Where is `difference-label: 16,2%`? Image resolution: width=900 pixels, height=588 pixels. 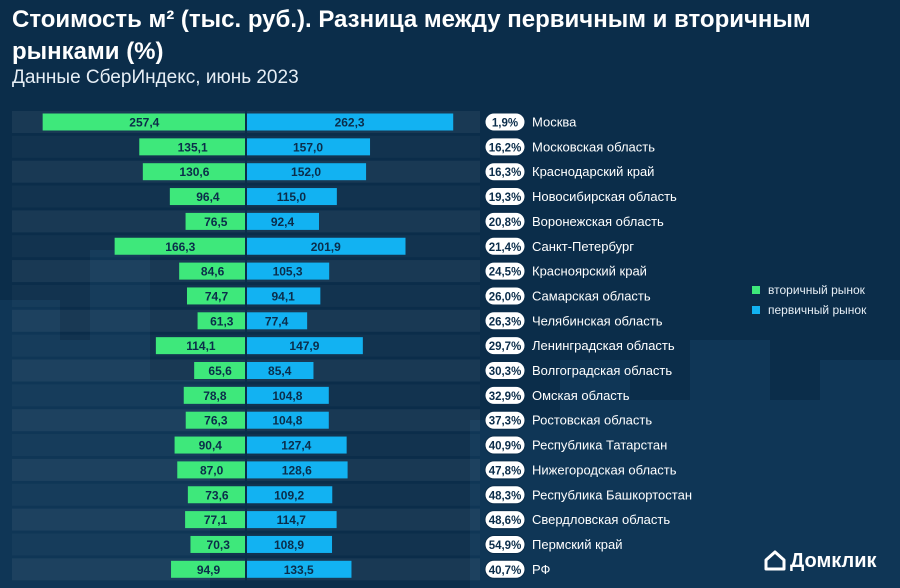 difference-label: 16,2% is located at coordinates (505, 148).